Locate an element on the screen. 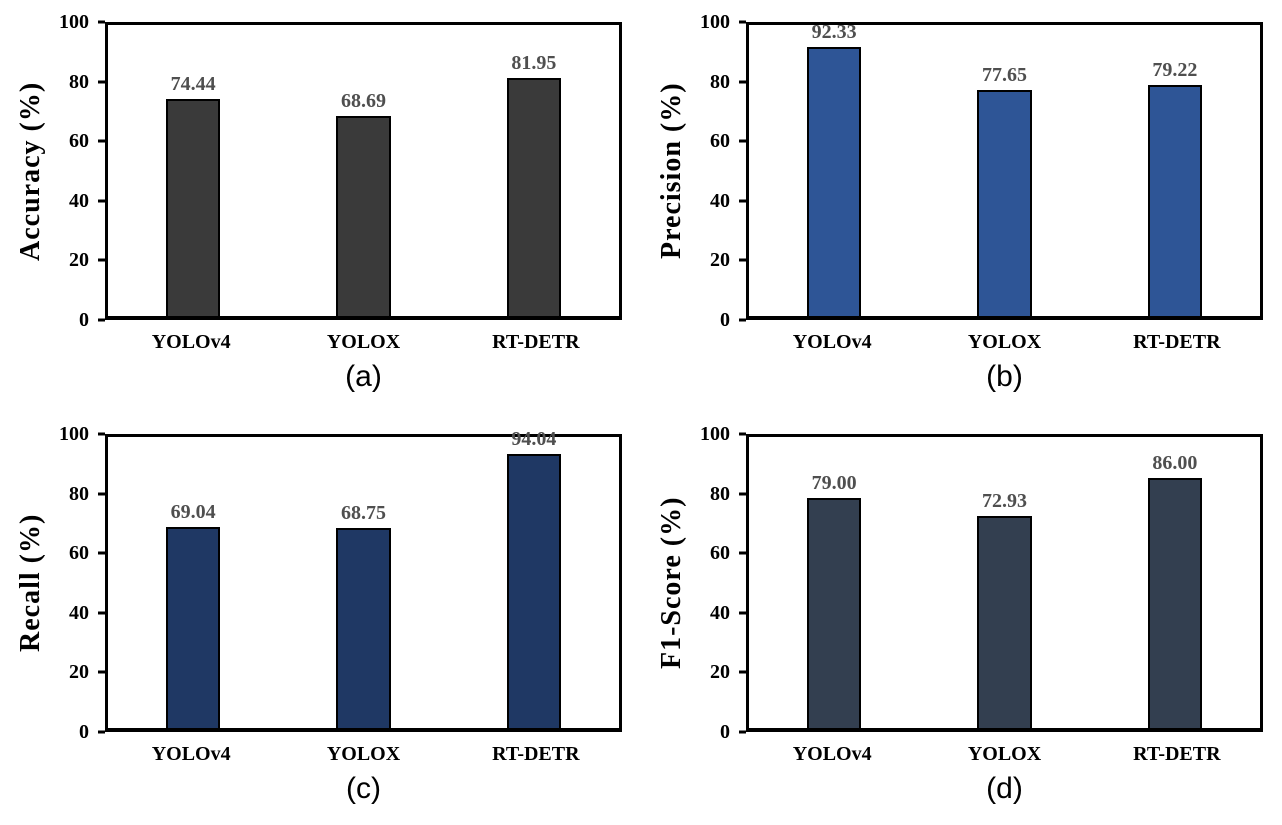  bar-value-label: 92.33 is located at coordinates (834, 32).